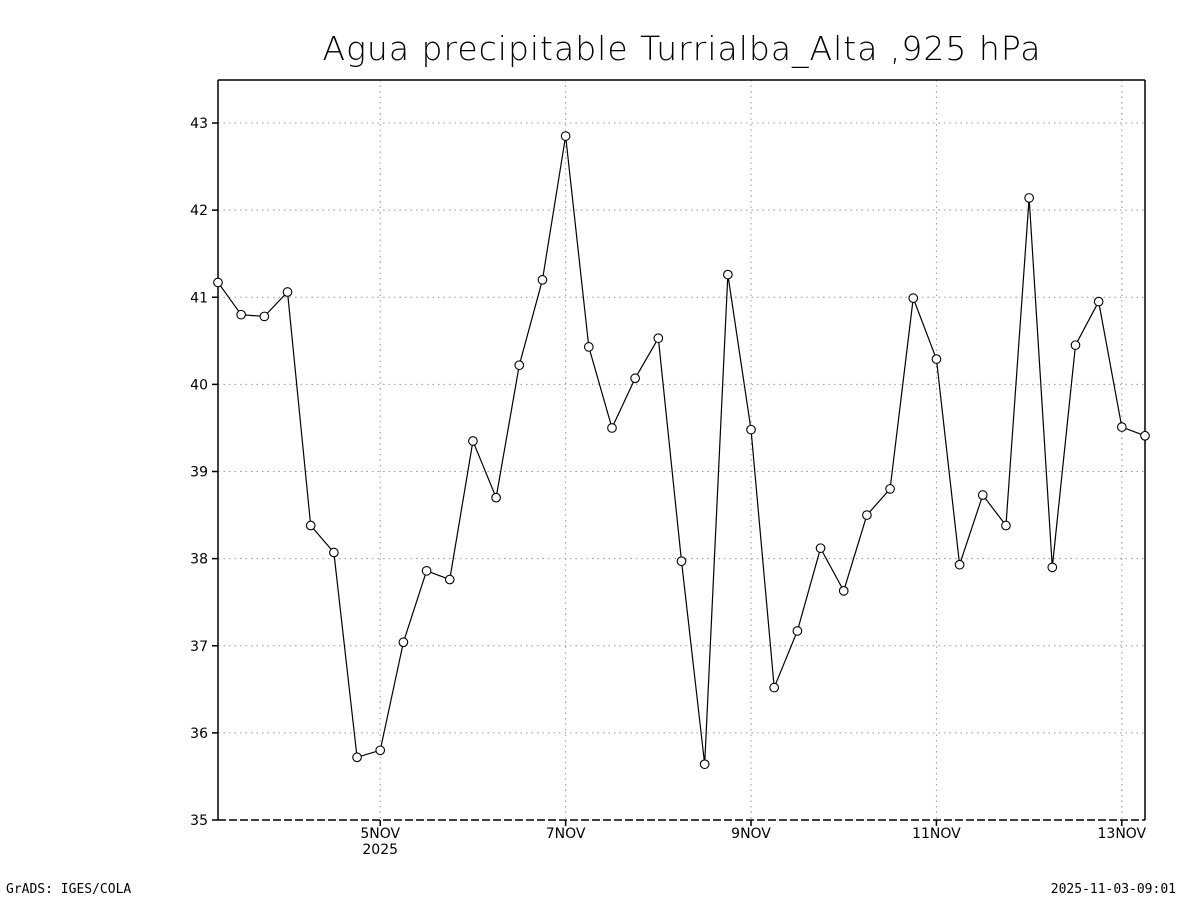  I want to click on x-tick-label: 13NOV, so click(1122, 834).